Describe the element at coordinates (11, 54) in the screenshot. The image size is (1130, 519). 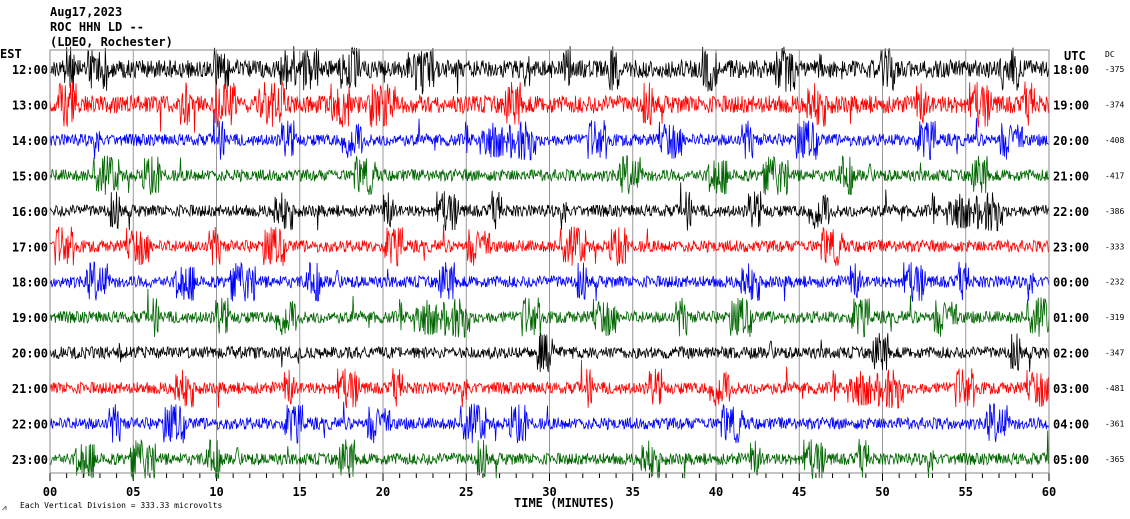
I see `est-axis-title: EST` at that location.